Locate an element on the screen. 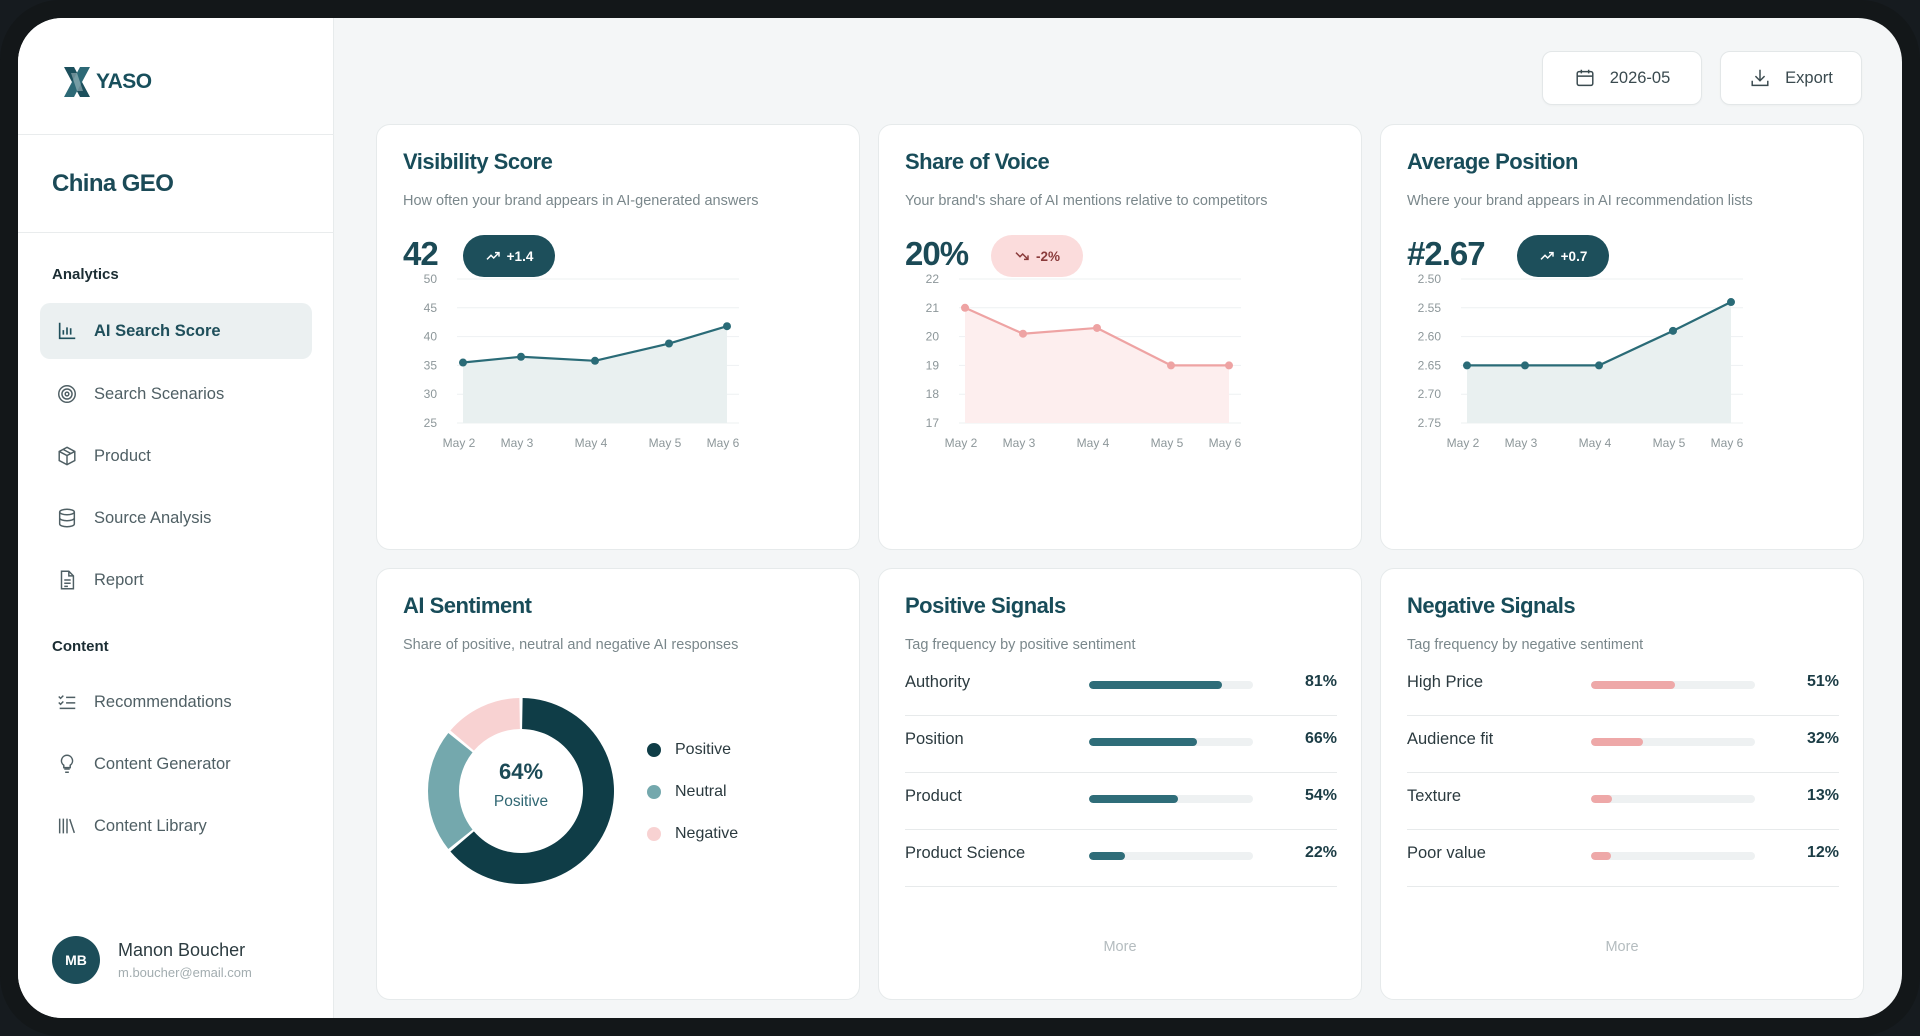 The image size is (1920, 1036). y-tick-label: 17 is located at coordinates (933, 423).